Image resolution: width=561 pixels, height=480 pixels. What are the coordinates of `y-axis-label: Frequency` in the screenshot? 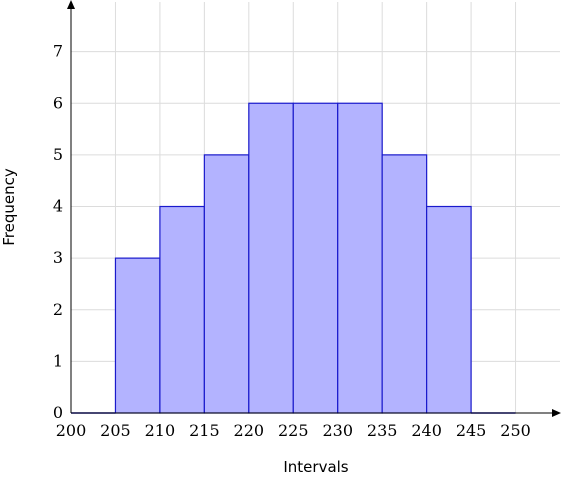 It's located at (9, 207).